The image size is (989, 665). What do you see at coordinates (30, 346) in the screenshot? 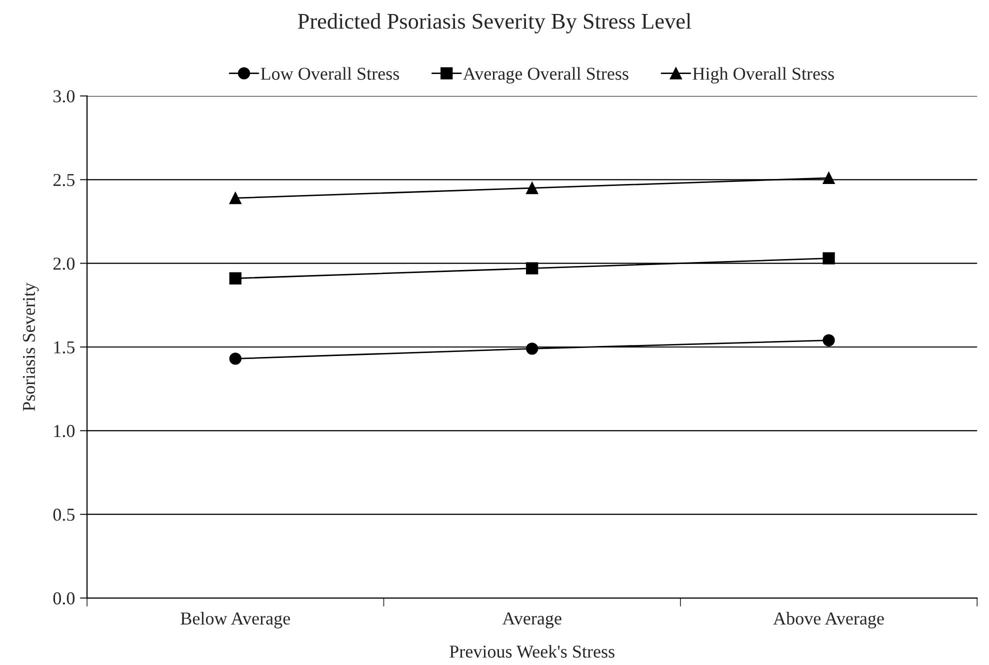
I see `y-axis-title: Psoriasis Severity` at bounding box center [30, 346].